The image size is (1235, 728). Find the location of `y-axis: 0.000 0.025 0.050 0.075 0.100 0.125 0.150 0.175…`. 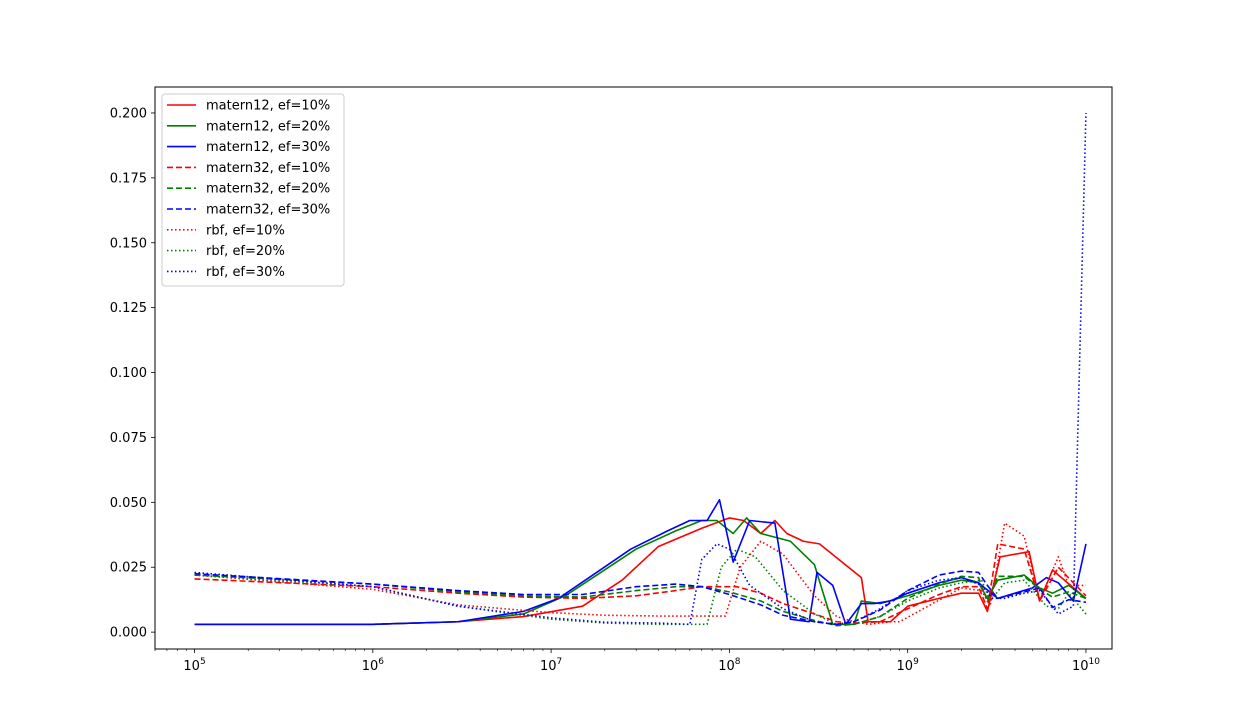

y-axis: 0.000 0.025 0.050 0.075 0.100 0.125 0.150 0.175… is located at coordinates (132, 373).